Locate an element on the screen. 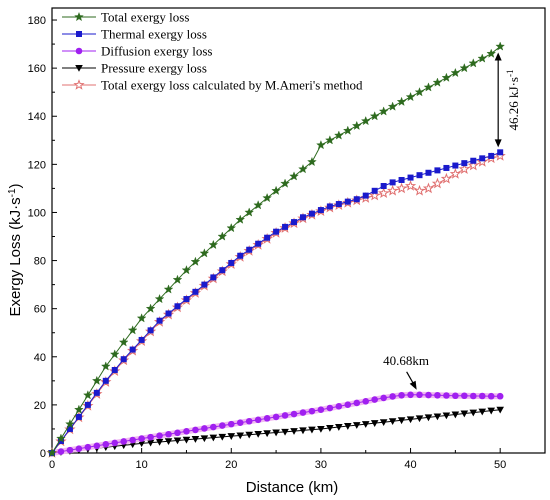  legend-item: Thermal exergy loss is located at coordinates (134, 34).